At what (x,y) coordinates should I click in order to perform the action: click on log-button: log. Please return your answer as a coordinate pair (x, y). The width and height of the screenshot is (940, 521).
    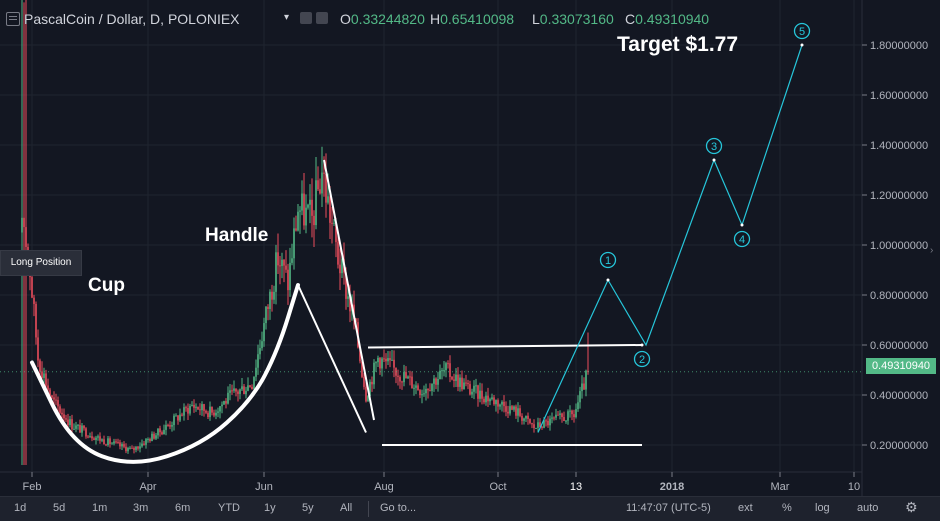
    Looking at the image, I should click on (822, 508).